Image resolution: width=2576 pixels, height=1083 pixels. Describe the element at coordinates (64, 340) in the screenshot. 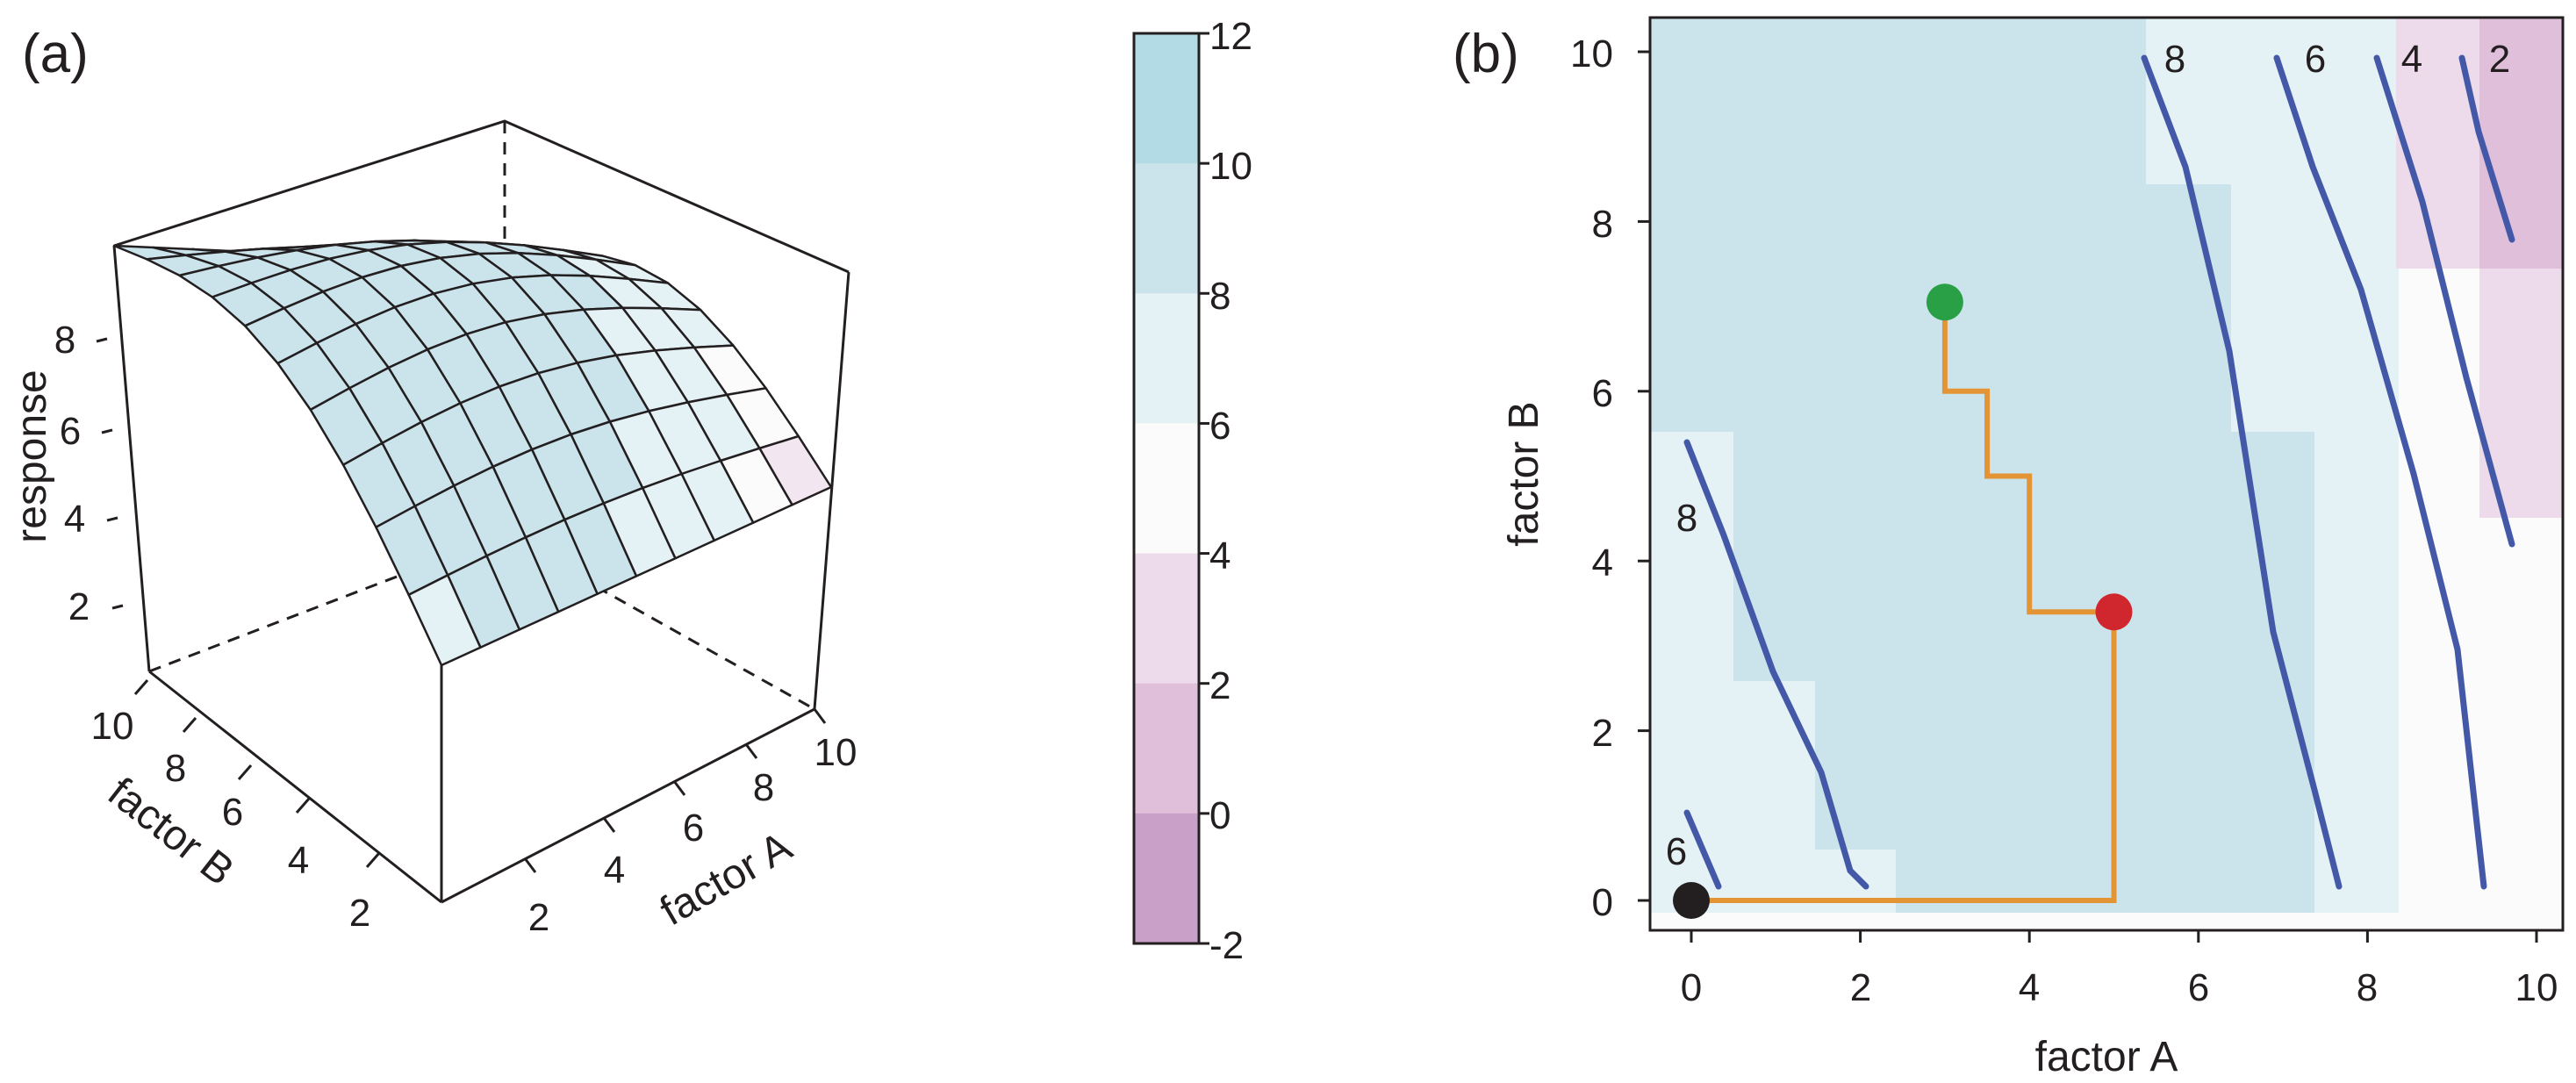

I see `z-tick-label: 8` at that location.